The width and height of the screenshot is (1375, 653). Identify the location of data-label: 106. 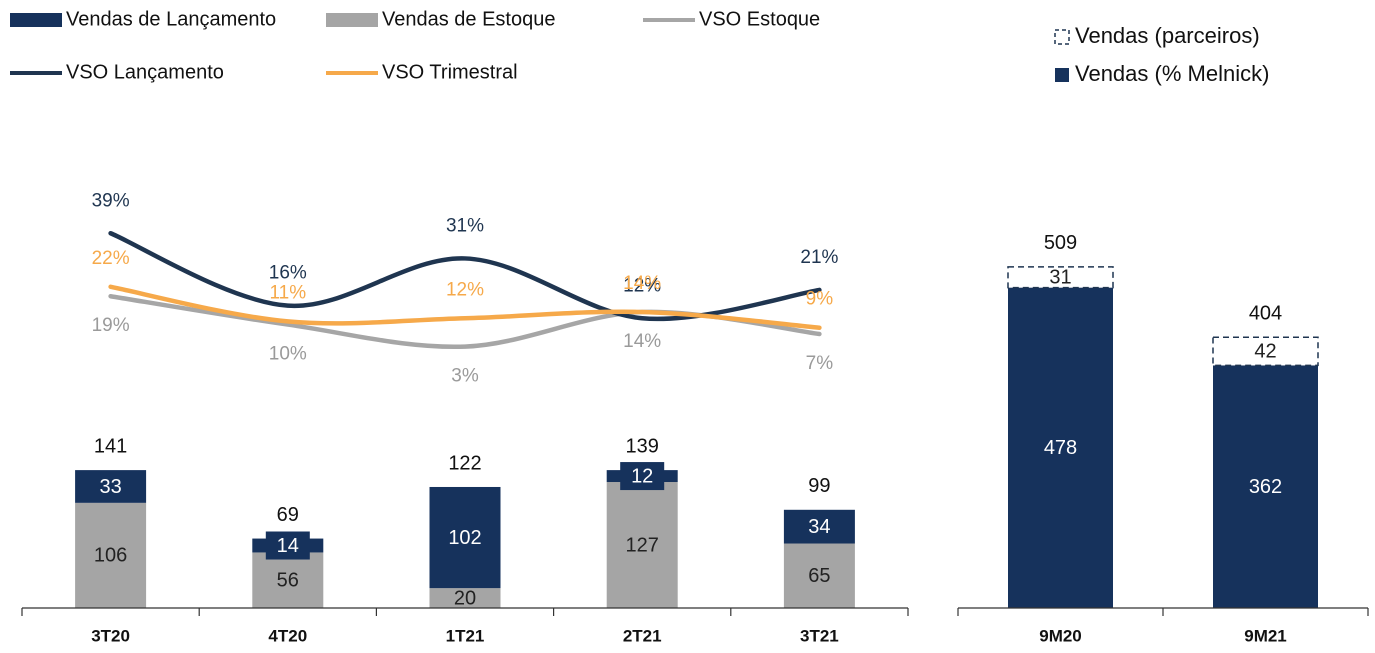
(110, 556).